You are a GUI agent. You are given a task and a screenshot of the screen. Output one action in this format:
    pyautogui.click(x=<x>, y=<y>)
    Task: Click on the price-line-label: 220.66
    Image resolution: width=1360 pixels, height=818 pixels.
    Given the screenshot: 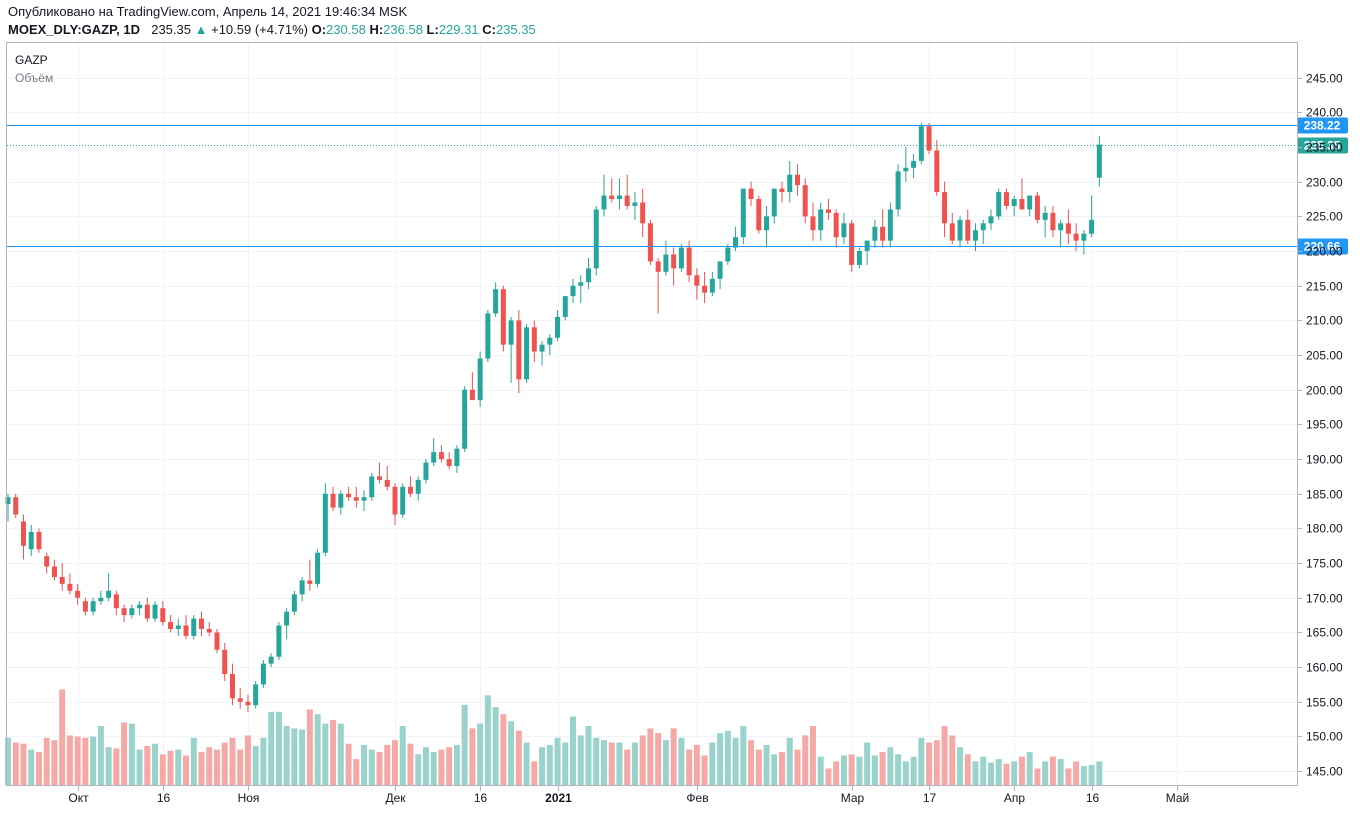 What is the action you would take?
    pyautogui.click(x=1322, y=247)
    